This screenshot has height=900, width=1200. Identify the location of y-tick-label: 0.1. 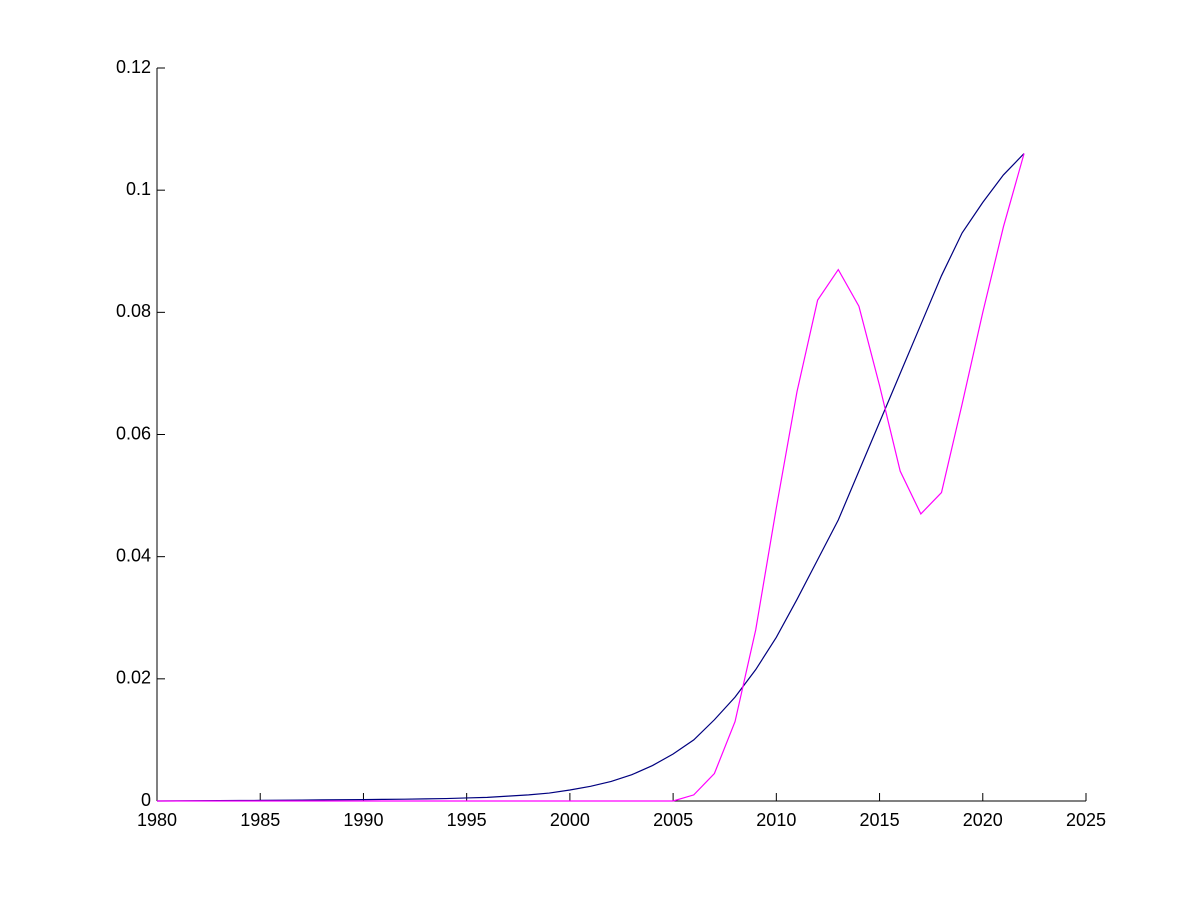
(138, 189).